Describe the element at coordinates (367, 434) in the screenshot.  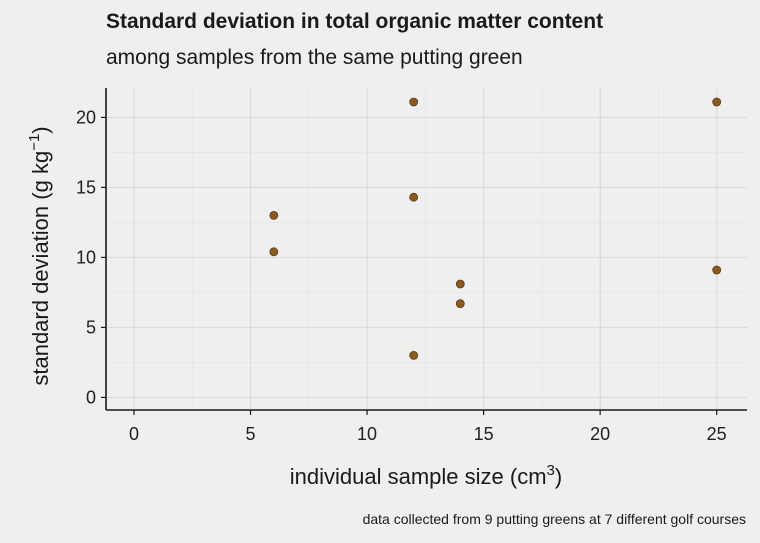
I see `x-tick-label: 10` at that location.